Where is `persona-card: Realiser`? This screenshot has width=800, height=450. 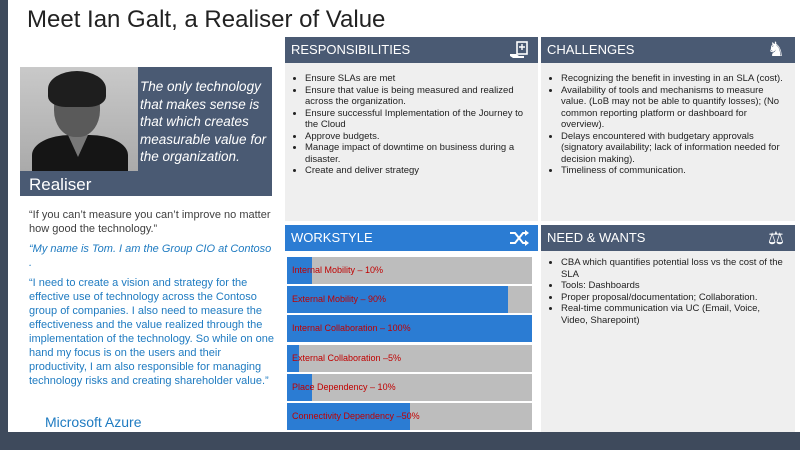
persona-card: Realiser is located at coordinates (146, 131).